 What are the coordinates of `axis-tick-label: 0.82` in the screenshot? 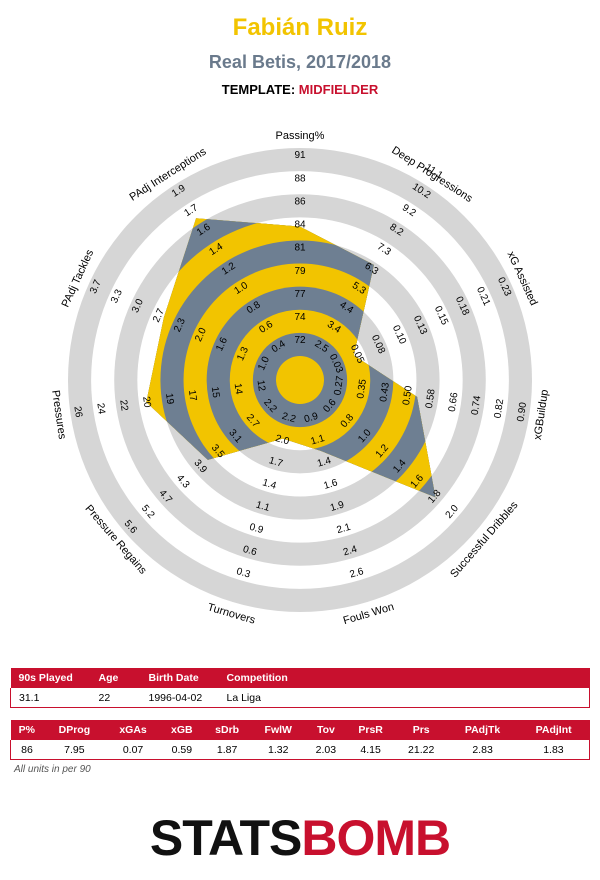 It's located at (500, 408).